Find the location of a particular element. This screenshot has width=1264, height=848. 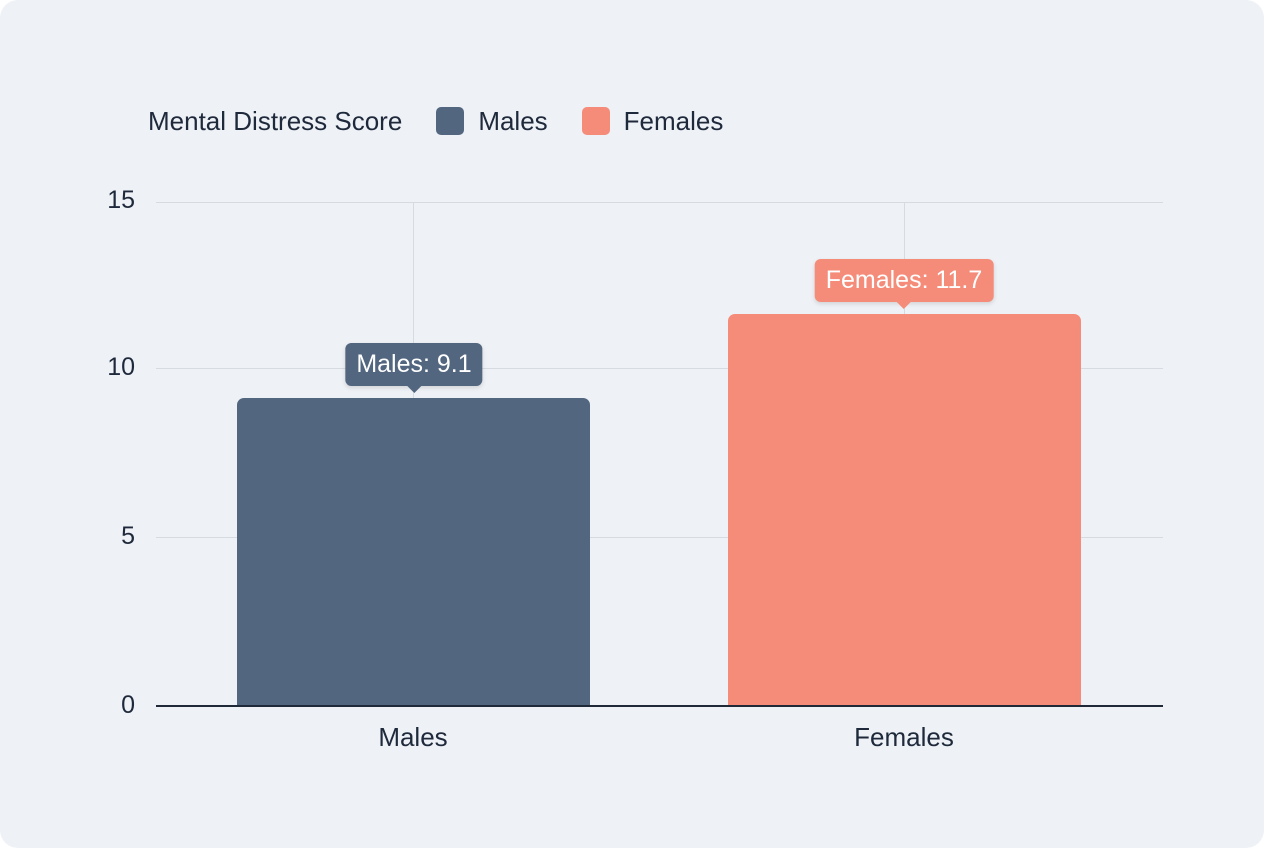

x-axis-line is located at coordinates (659, 706).